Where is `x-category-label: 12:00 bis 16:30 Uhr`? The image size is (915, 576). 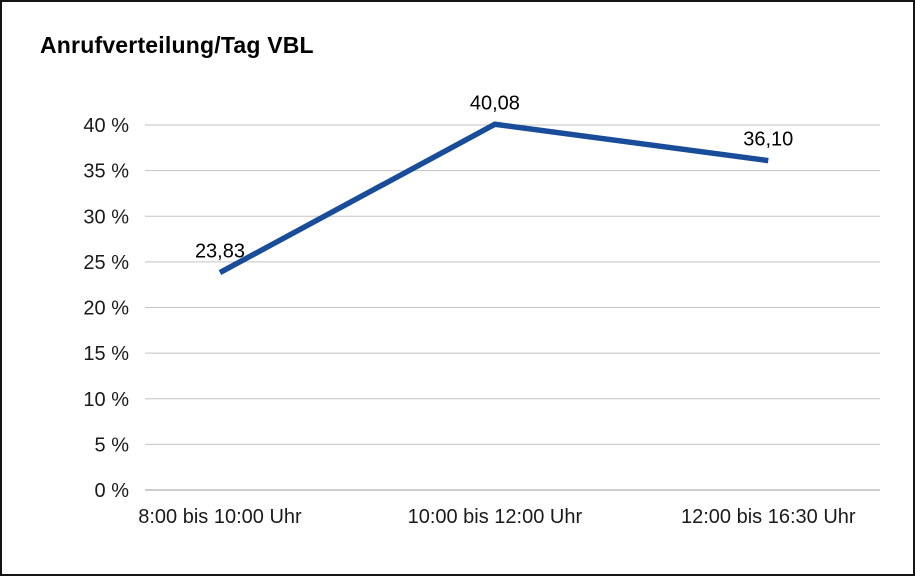
x-category-label: 12:00 bis 16:30 Uhr is located at coordinates (768, 517).